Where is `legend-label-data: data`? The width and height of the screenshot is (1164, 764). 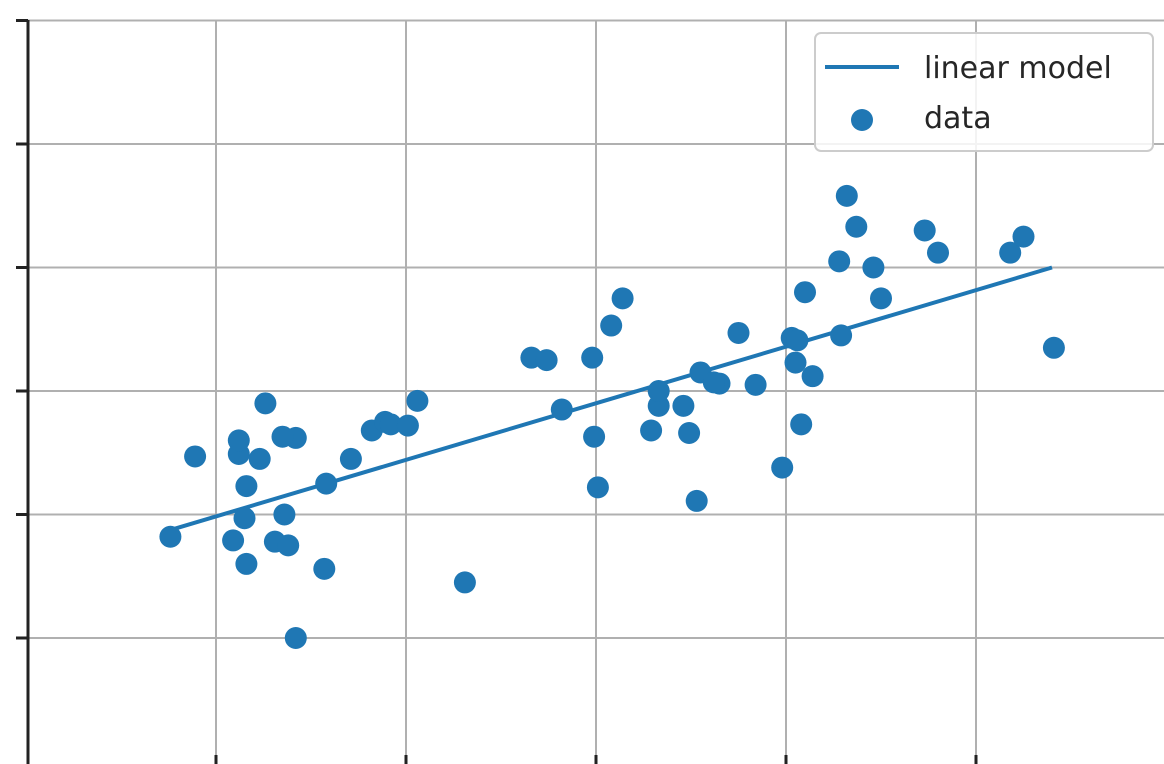
legend-label-data: data is located at coordinates (958, 118).